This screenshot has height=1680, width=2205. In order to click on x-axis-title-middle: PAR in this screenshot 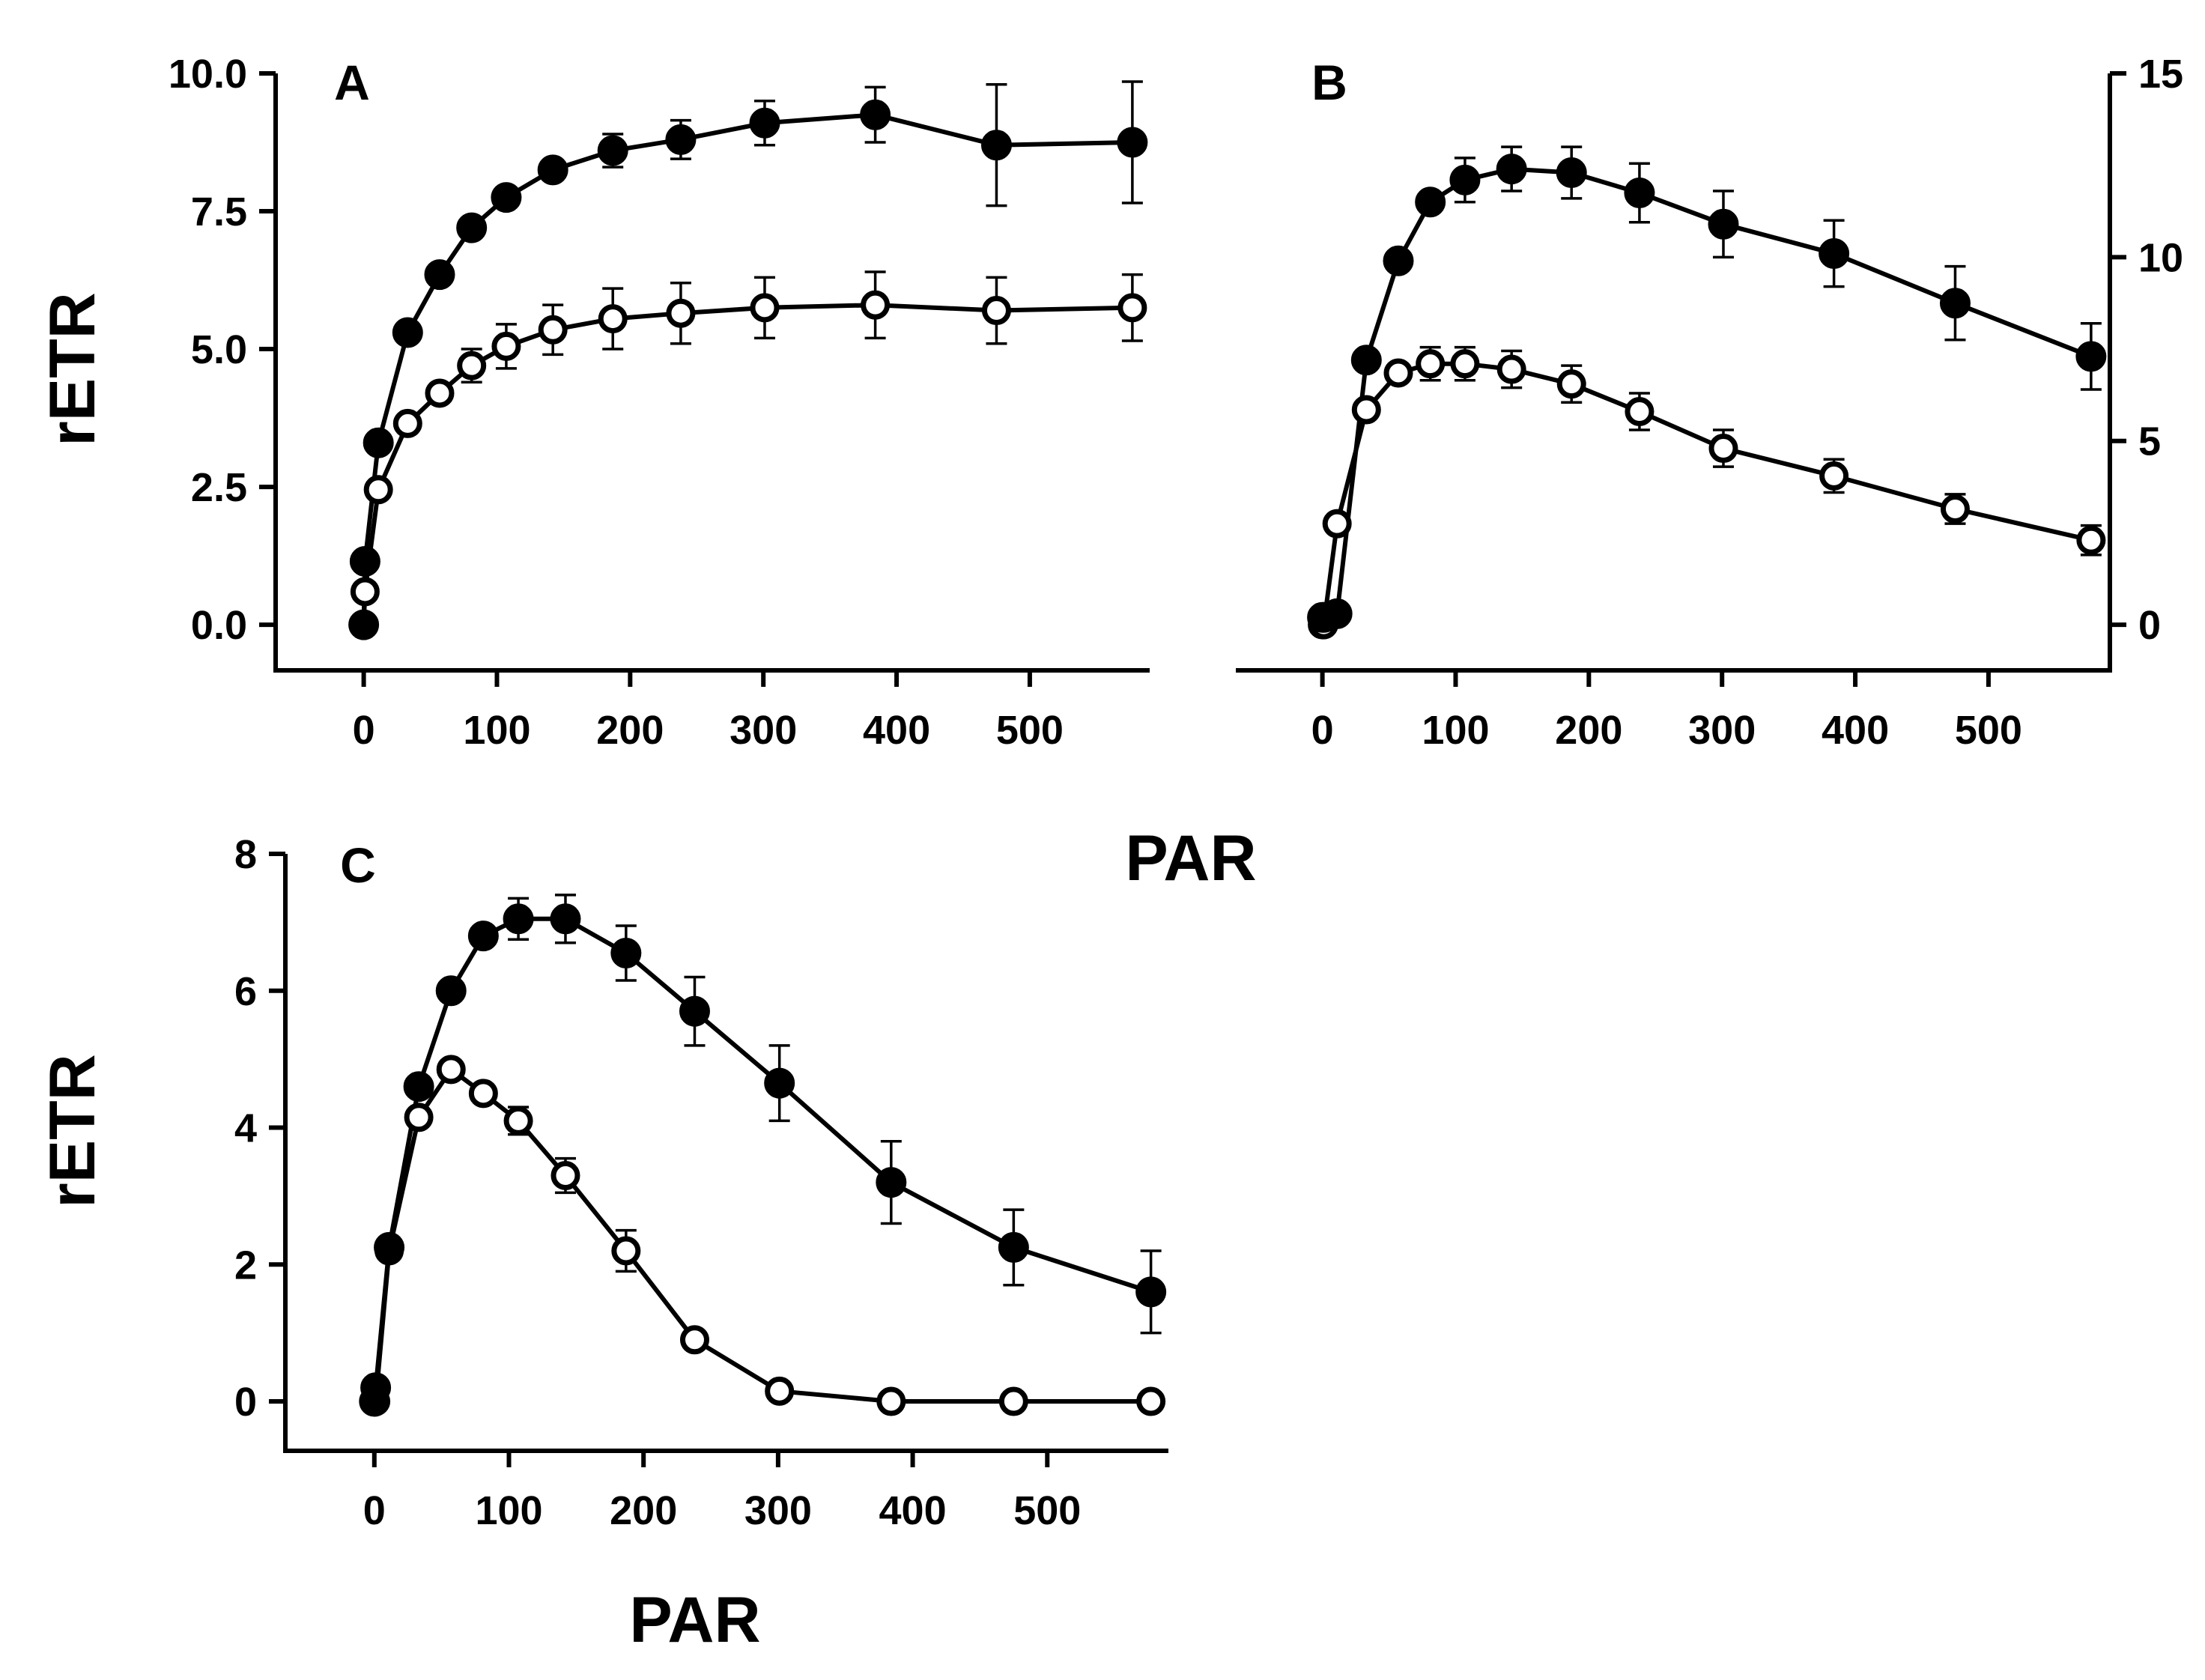, I will do `click(1190, 858)`.